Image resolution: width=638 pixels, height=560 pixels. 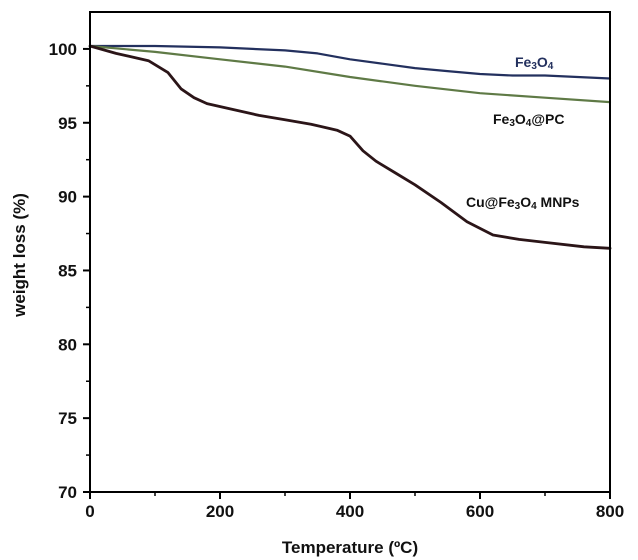 What do you see at coordinates (67, 344) in the screenshot?
I see `y-tick-label-80: 80` at bounding box center [67, 344].